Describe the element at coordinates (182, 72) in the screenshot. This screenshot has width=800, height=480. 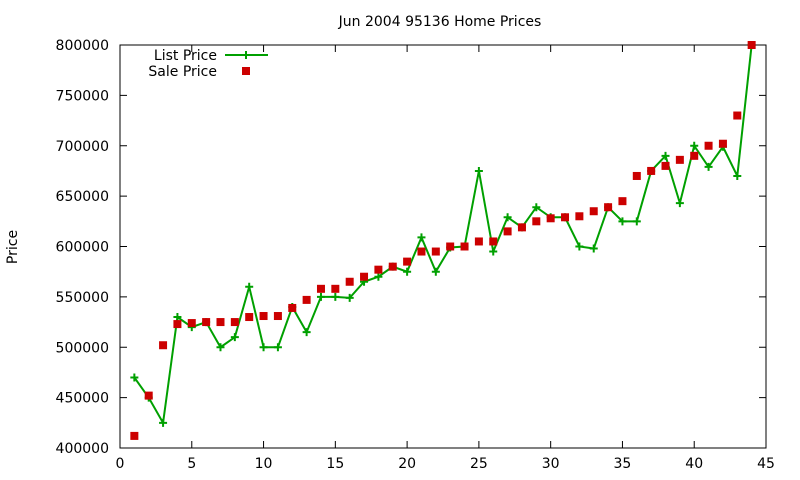
I see `legend-label: Sale Price` at that location.